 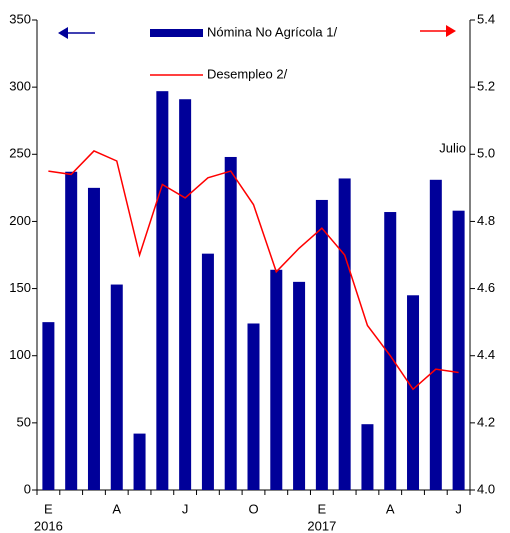 I want to click on year-label: 2017, so click(x=321, y=525).